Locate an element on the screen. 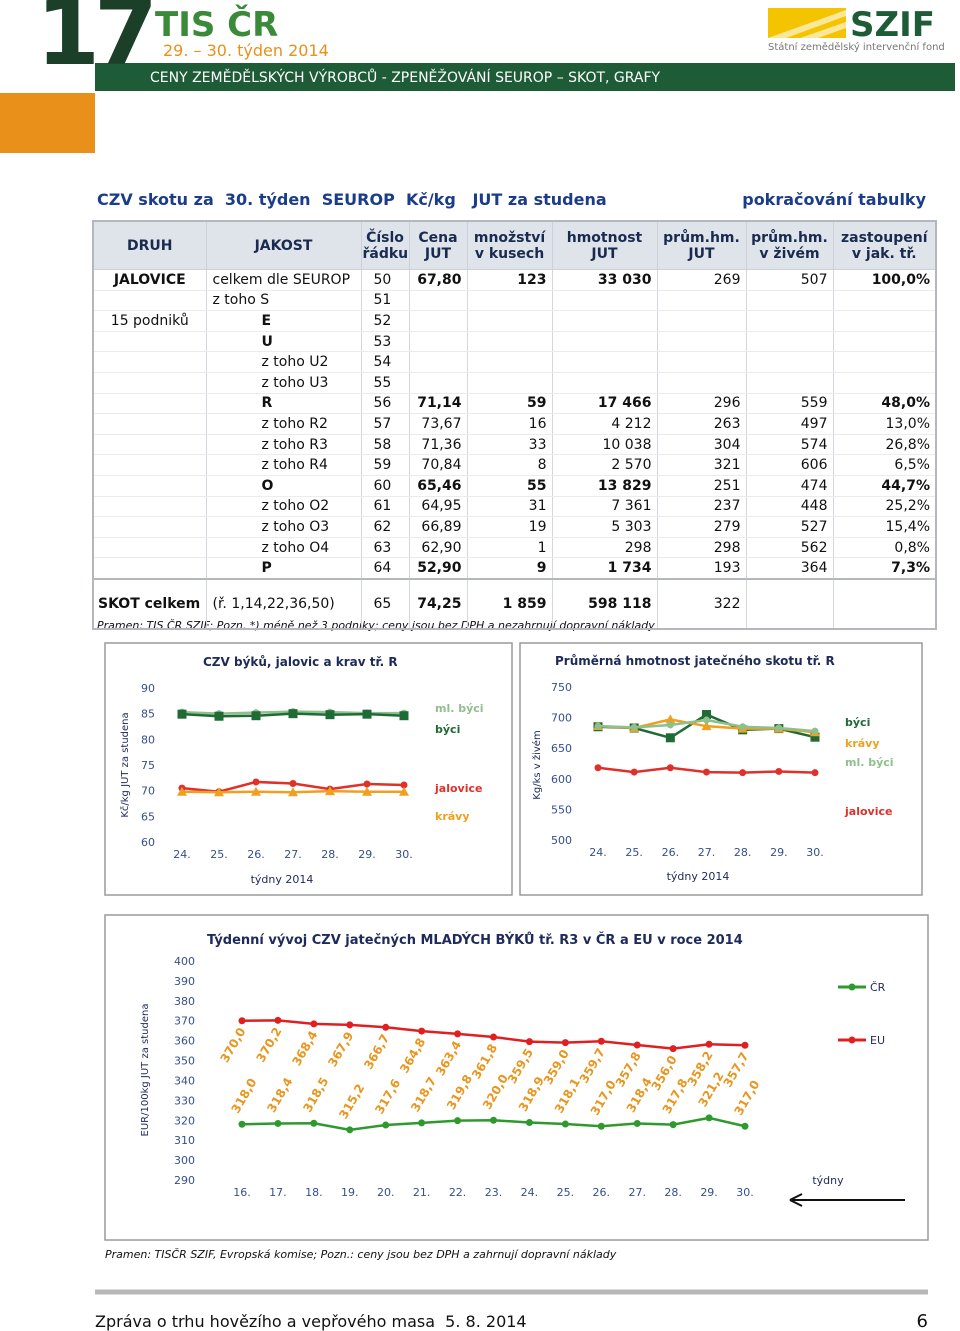  table-cell: 17 466 is located at coordinates (604, 404).